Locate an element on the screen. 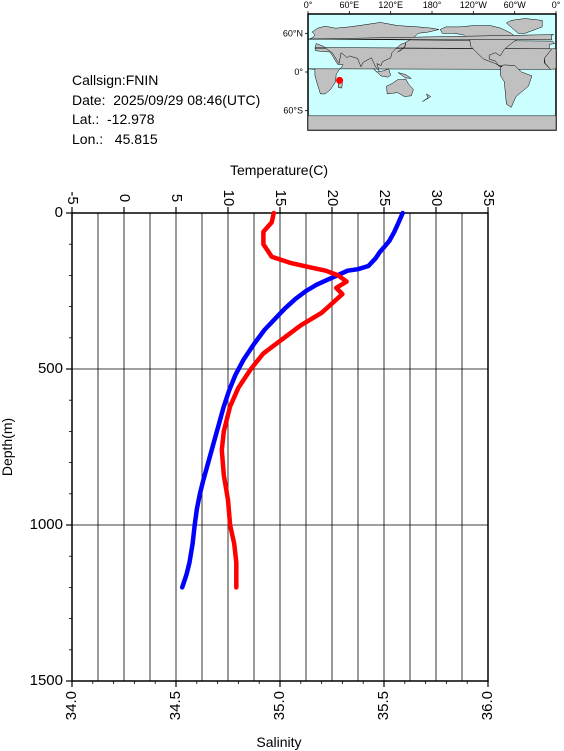  map-longitude-label: 60°W is located at coordinates (515, 5).